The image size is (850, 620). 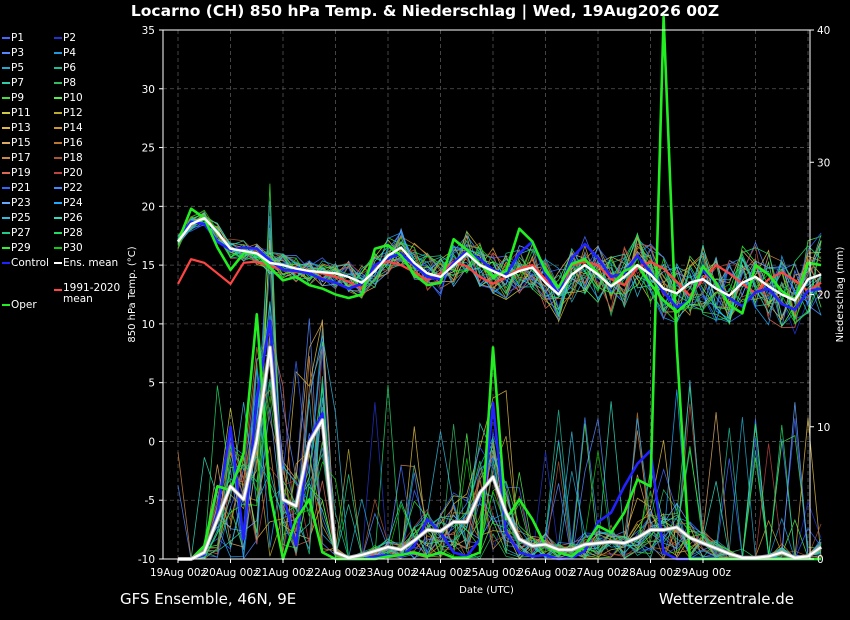 I want to click on y-tick-label: 15, so click(x=148, y=266).